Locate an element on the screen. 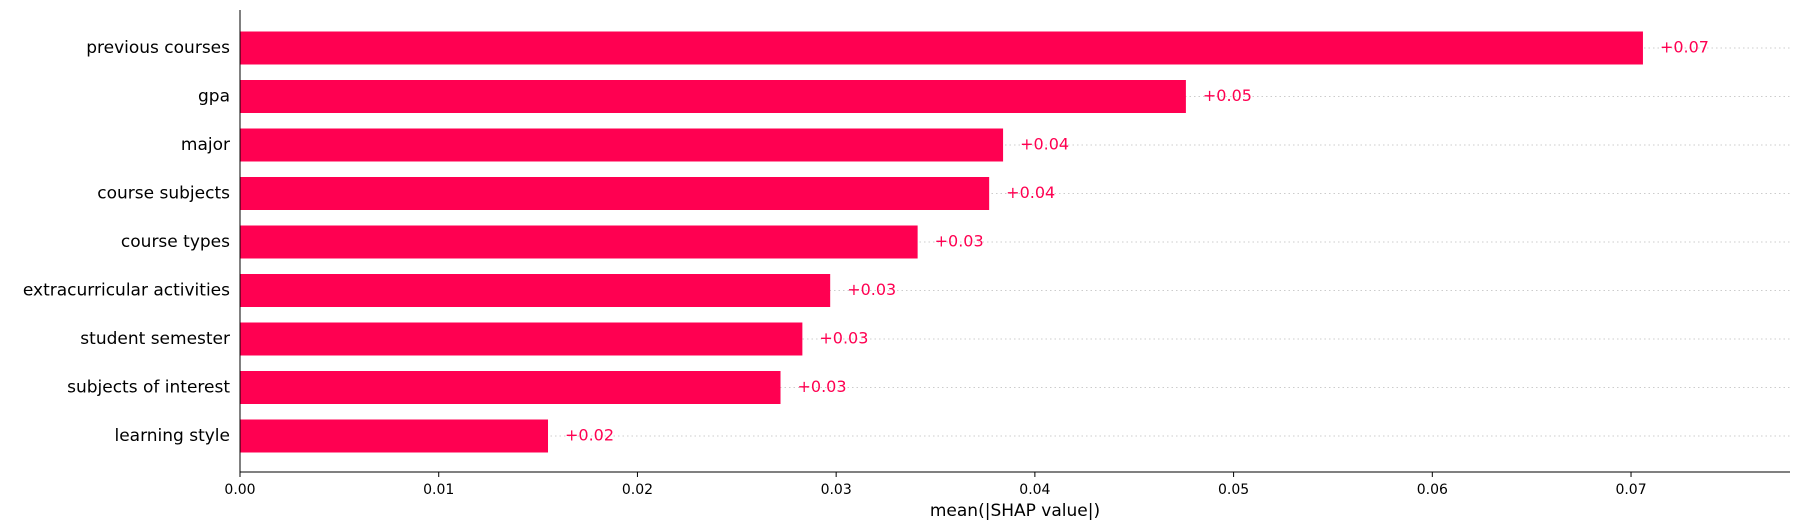  category-label: learning style is located at coordinates (172, 436).